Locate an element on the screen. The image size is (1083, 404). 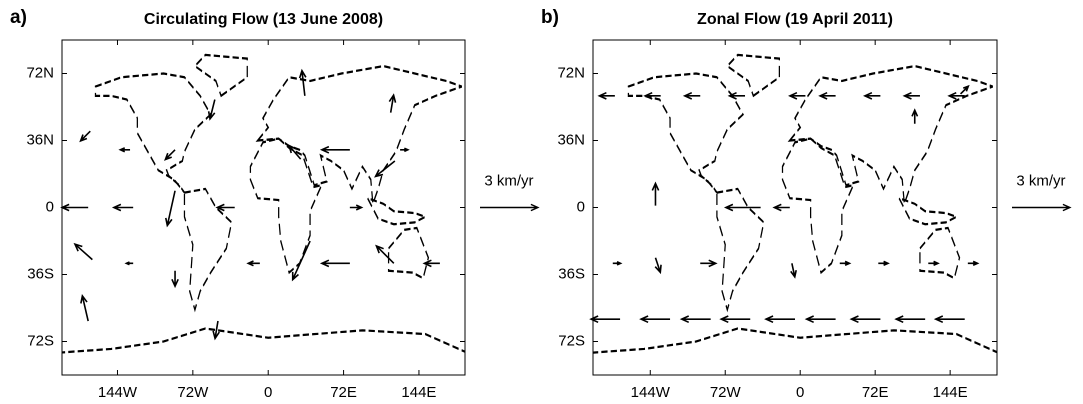
chart-title: Zonal Flow (19 April 2011) is located at coordinates (795, 19).